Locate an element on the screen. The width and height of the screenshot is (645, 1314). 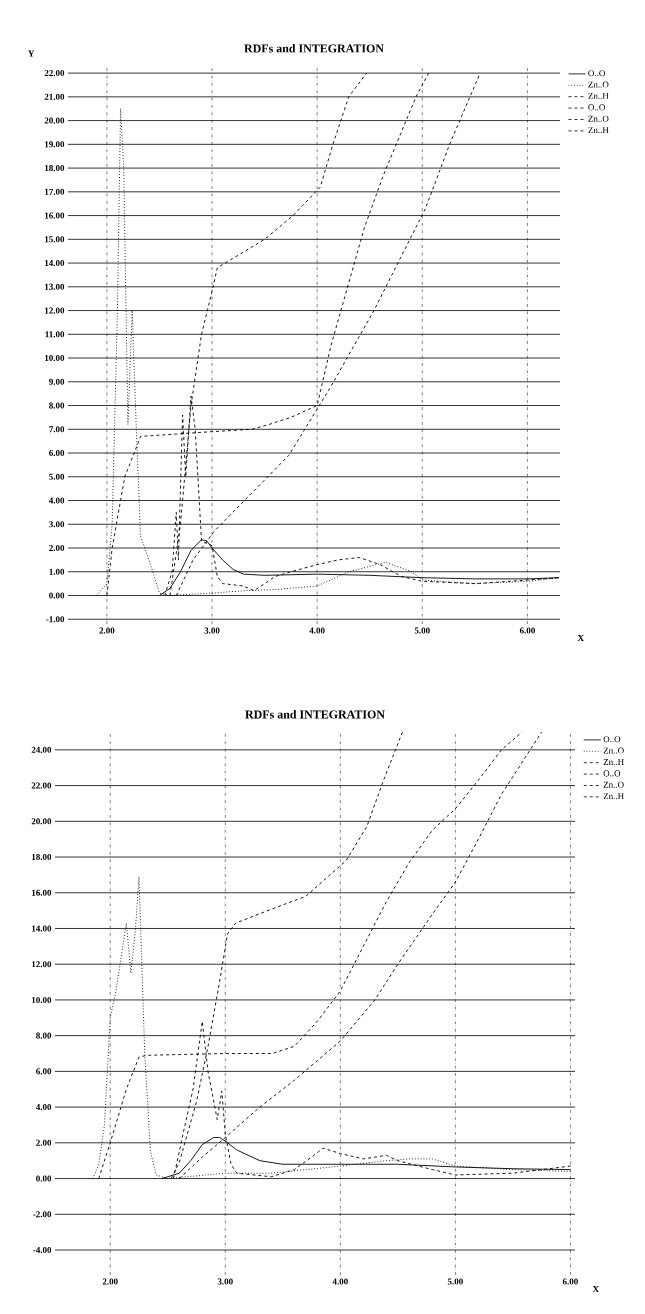
y-tick-label: 5.00 is located at coordinates (57, 476).